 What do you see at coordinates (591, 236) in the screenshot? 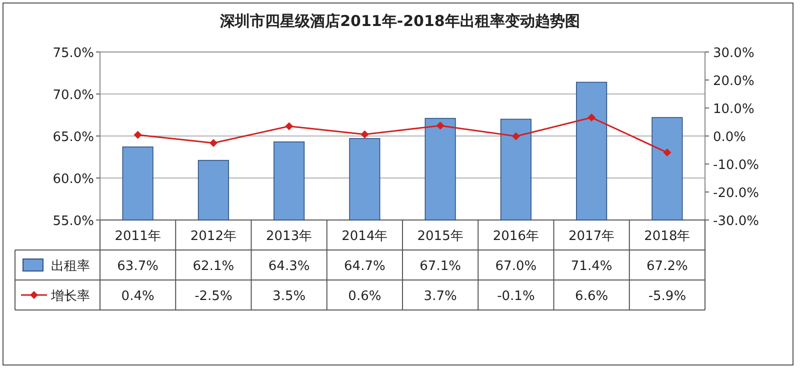
I see `x-tick-label: 2017年` at bounding box center [591, 236].